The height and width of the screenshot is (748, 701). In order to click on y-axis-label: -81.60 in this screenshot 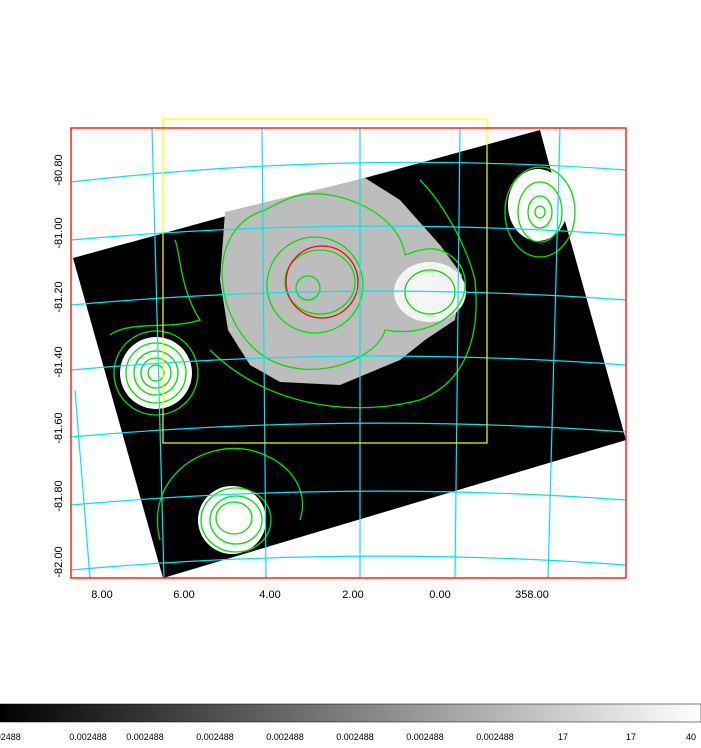, I will do `click(59, 427)`.